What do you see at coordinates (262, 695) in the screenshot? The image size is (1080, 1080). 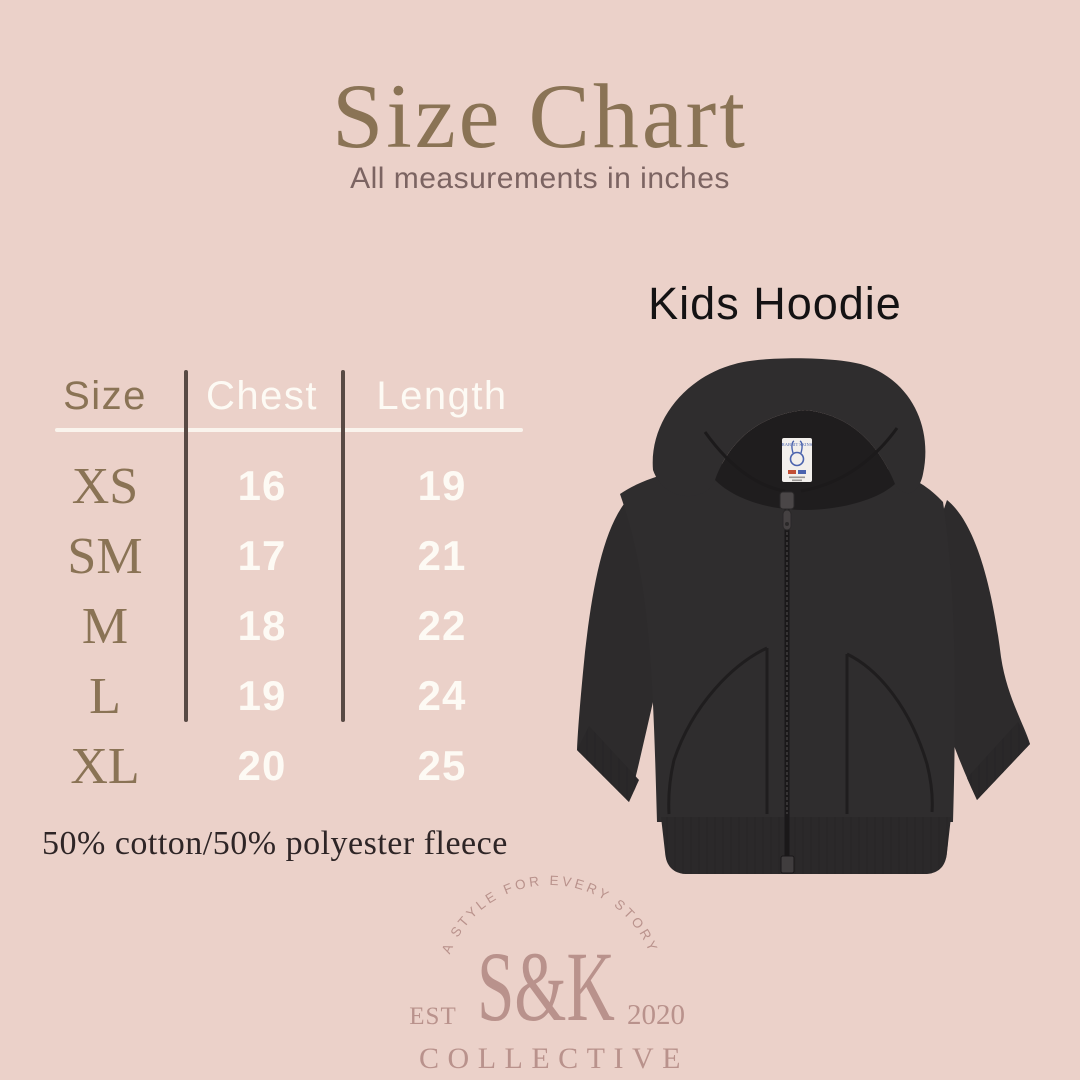 I see `size-row-l-chest: 19` at bounding box center [262, 695].